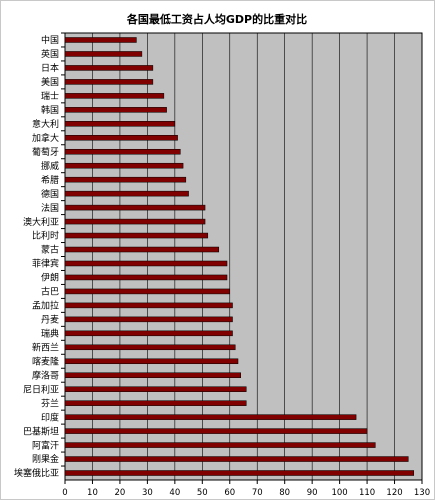 This screenshot has height=500, width=435. What do you see at coordinates (50, 166) in the screenshot?
I see `category-label: 挪威` at bounding box center [50, 166].